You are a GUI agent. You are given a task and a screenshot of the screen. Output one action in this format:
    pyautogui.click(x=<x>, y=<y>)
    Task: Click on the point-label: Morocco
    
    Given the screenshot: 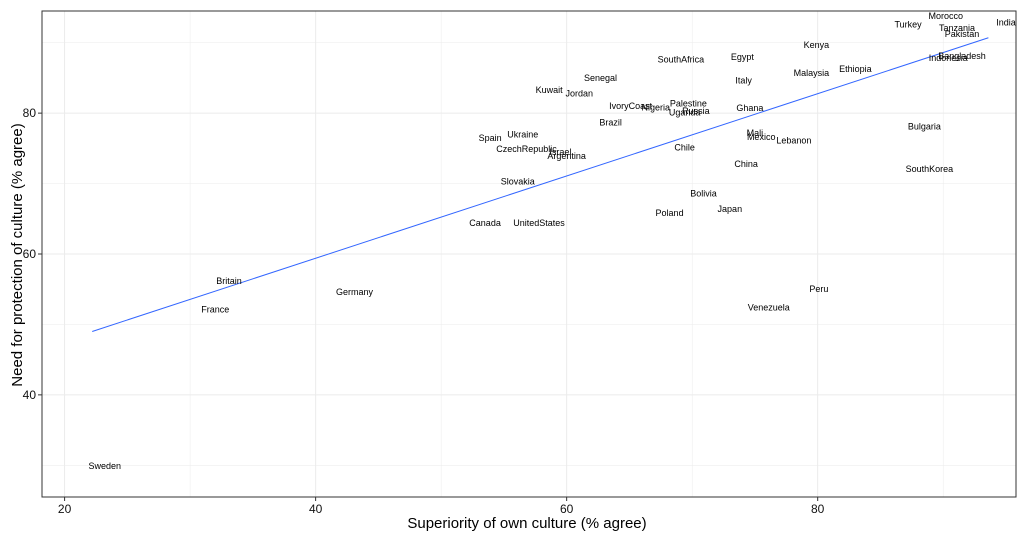 What is the action you would take?
    pyautogui.click(x=945, y=16)
    